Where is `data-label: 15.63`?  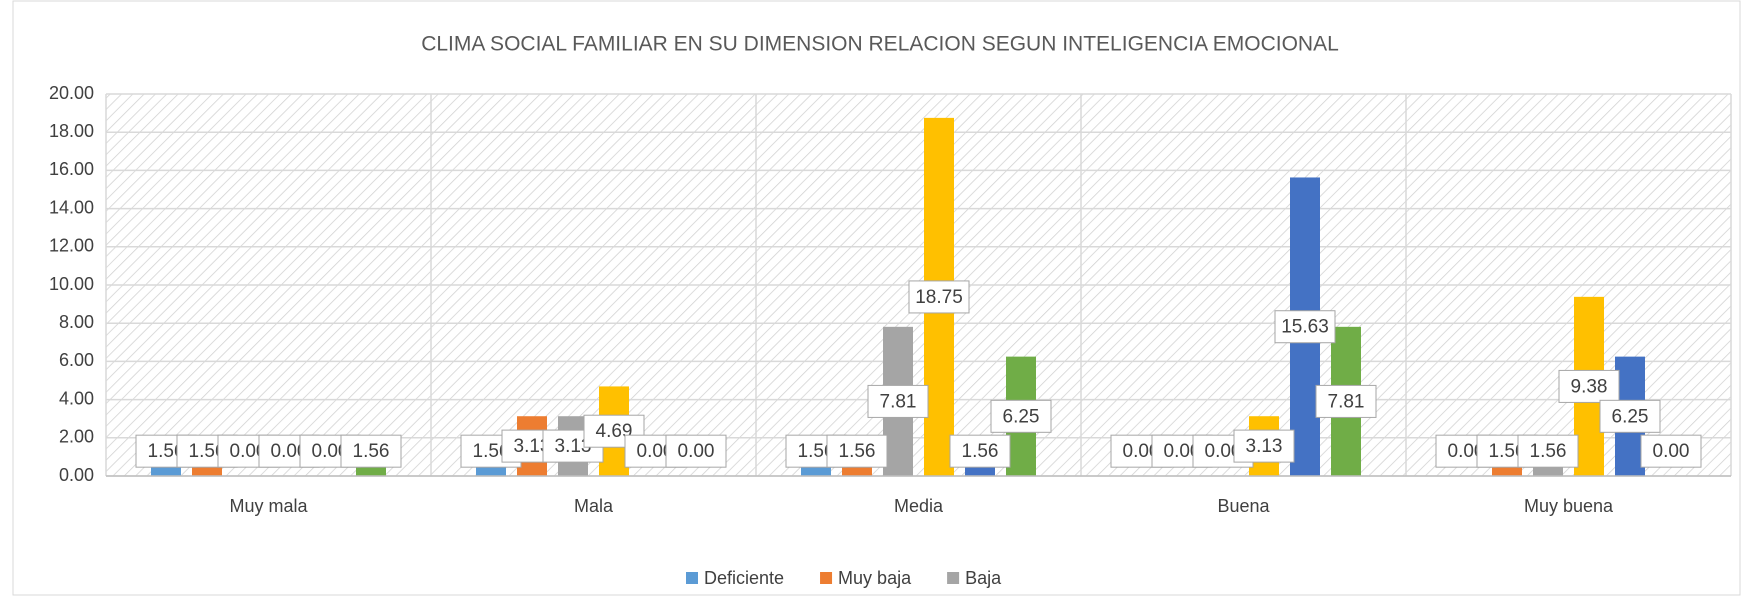 data-label: 15.63 is located at coordinates (1305, 327).